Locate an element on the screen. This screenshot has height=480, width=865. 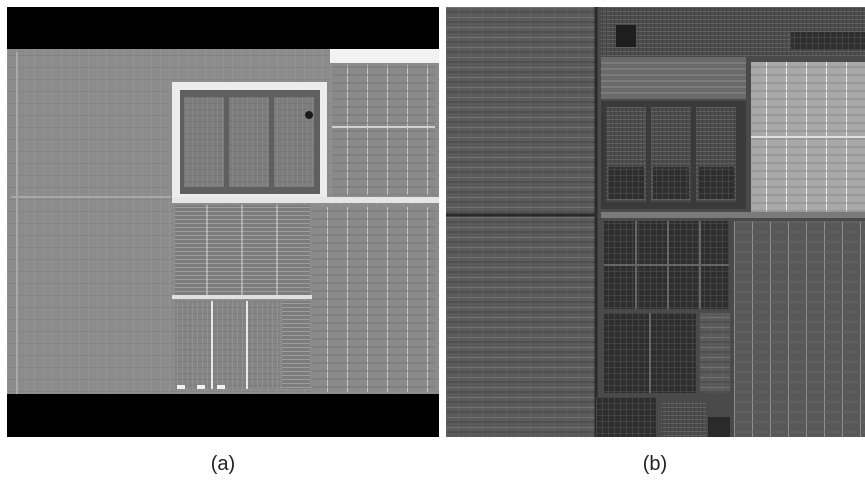
caption-a: (a) is located at coordinates (223, 464).